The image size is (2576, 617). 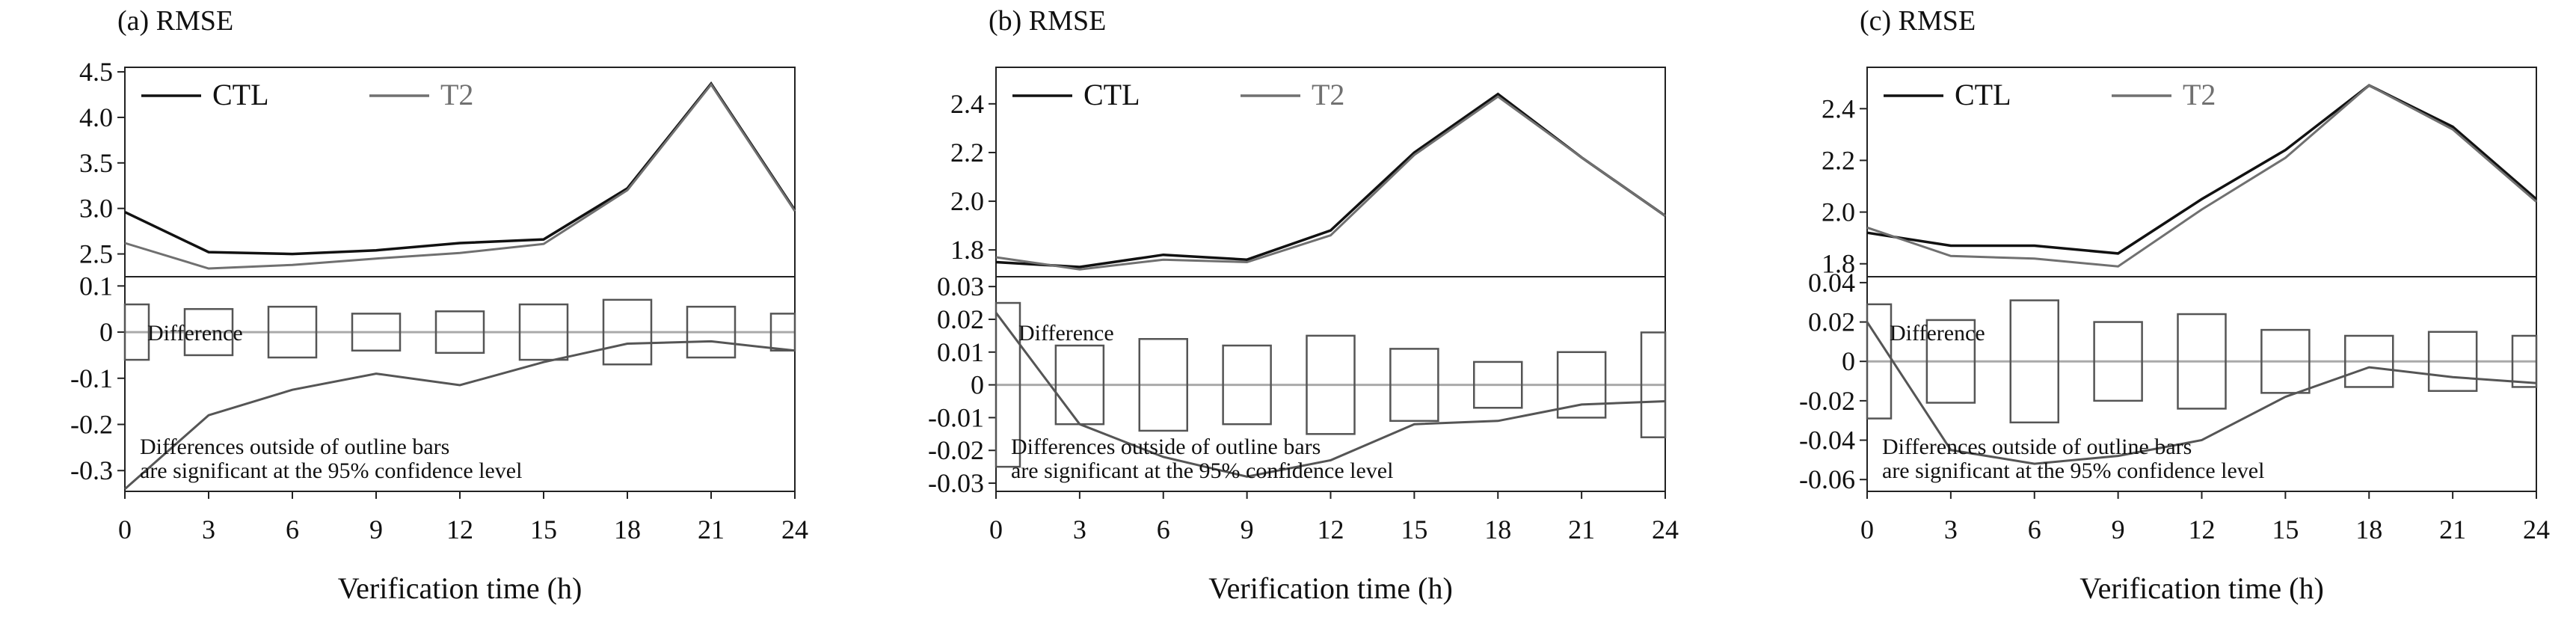 I want to click on difference-y-tick-label: -0.04, so click(x=1827, y=441).